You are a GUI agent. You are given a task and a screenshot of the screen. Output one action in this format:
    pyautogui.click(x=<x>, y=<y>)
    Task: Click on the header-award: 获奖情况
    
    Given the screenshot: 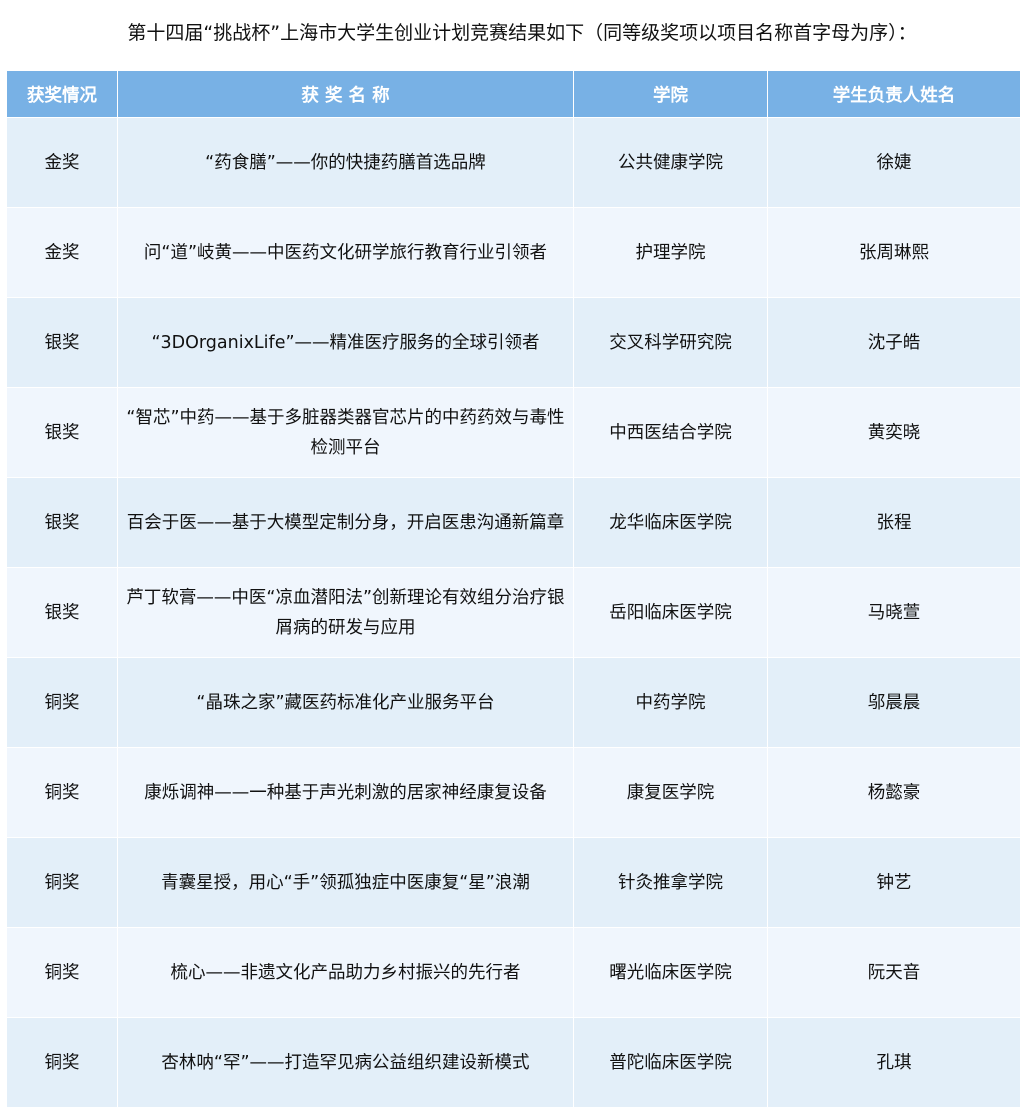 What is the action you would take?
    pyautogui.click(x=62, y=94)
    